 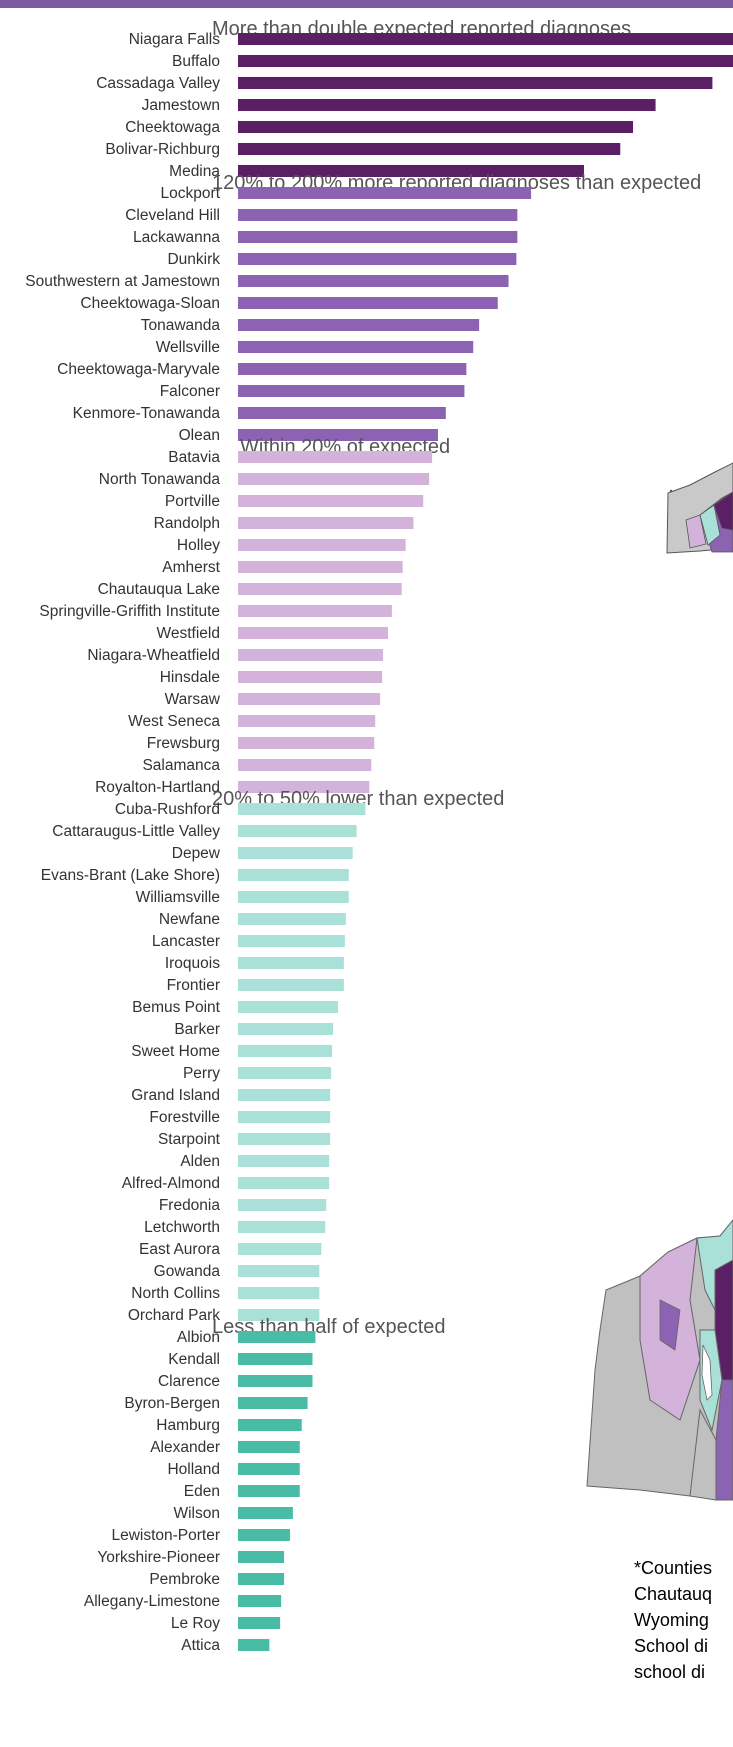 What do you see at coordinates (683, 1568) in the screenshot?
I see `footnote-line: *Counties` at bounding box center [683, 1568].